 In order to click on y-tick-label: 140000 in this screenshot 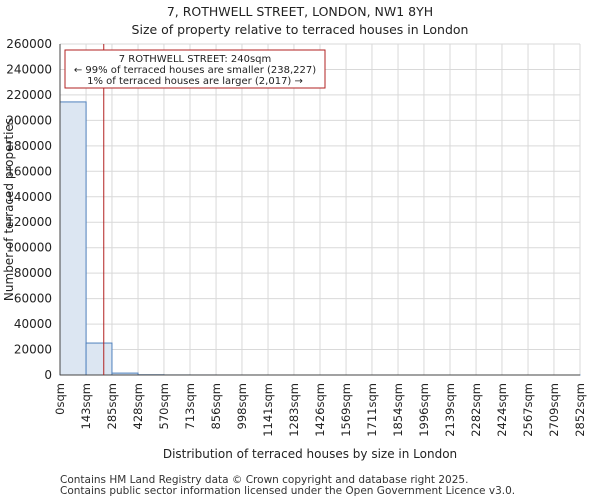, I will do `click(29, 197)`.